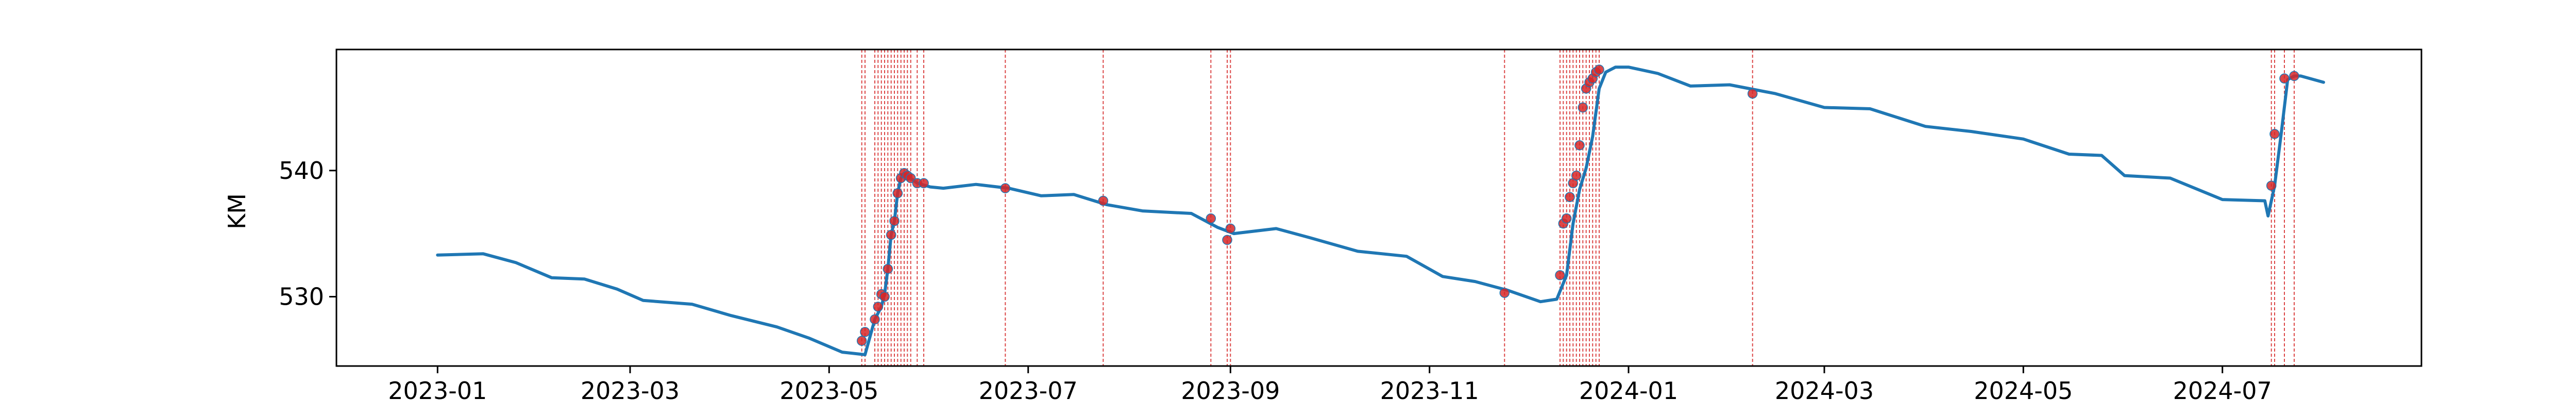 This screenshot has height=415, width=2576. I want to click on x-tick-label: 2023-07, so click(1028, 391).